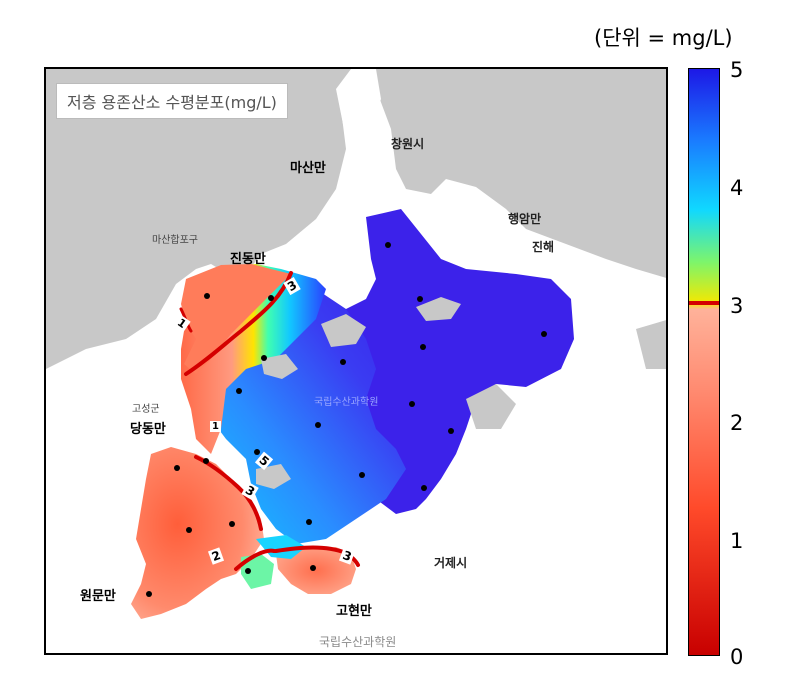 Image resolution: width=800 pixels, height=686 pixels. Describe the element at coordinates (525, 219) in the screenshot. I see `label-haengam-bay: 행암만` at that location.